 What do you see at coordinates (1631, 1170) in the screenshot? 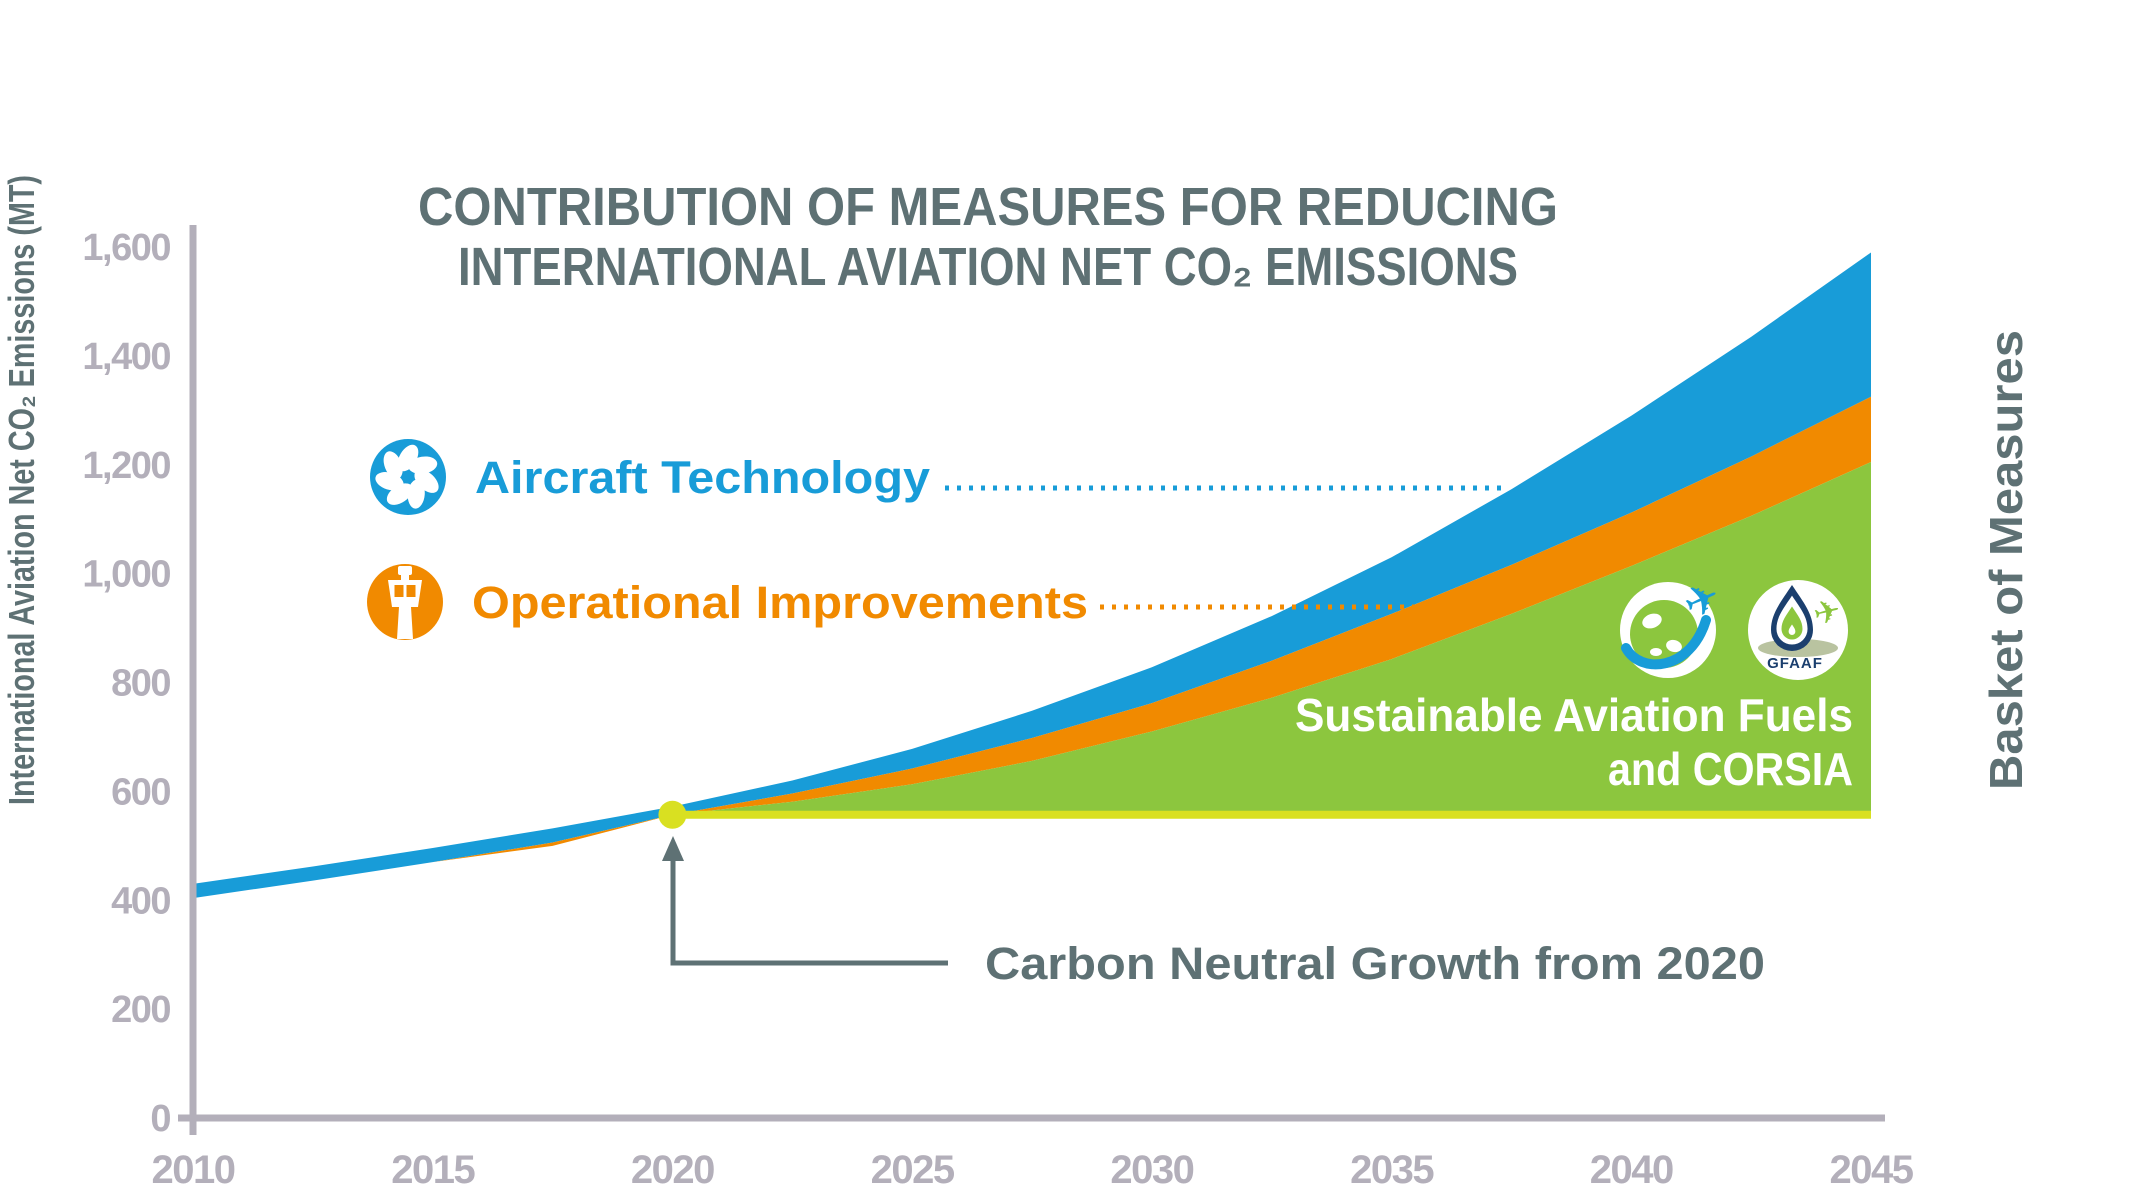
I see `x-tick-label: 2040` at bounding box center [1631, 1170].